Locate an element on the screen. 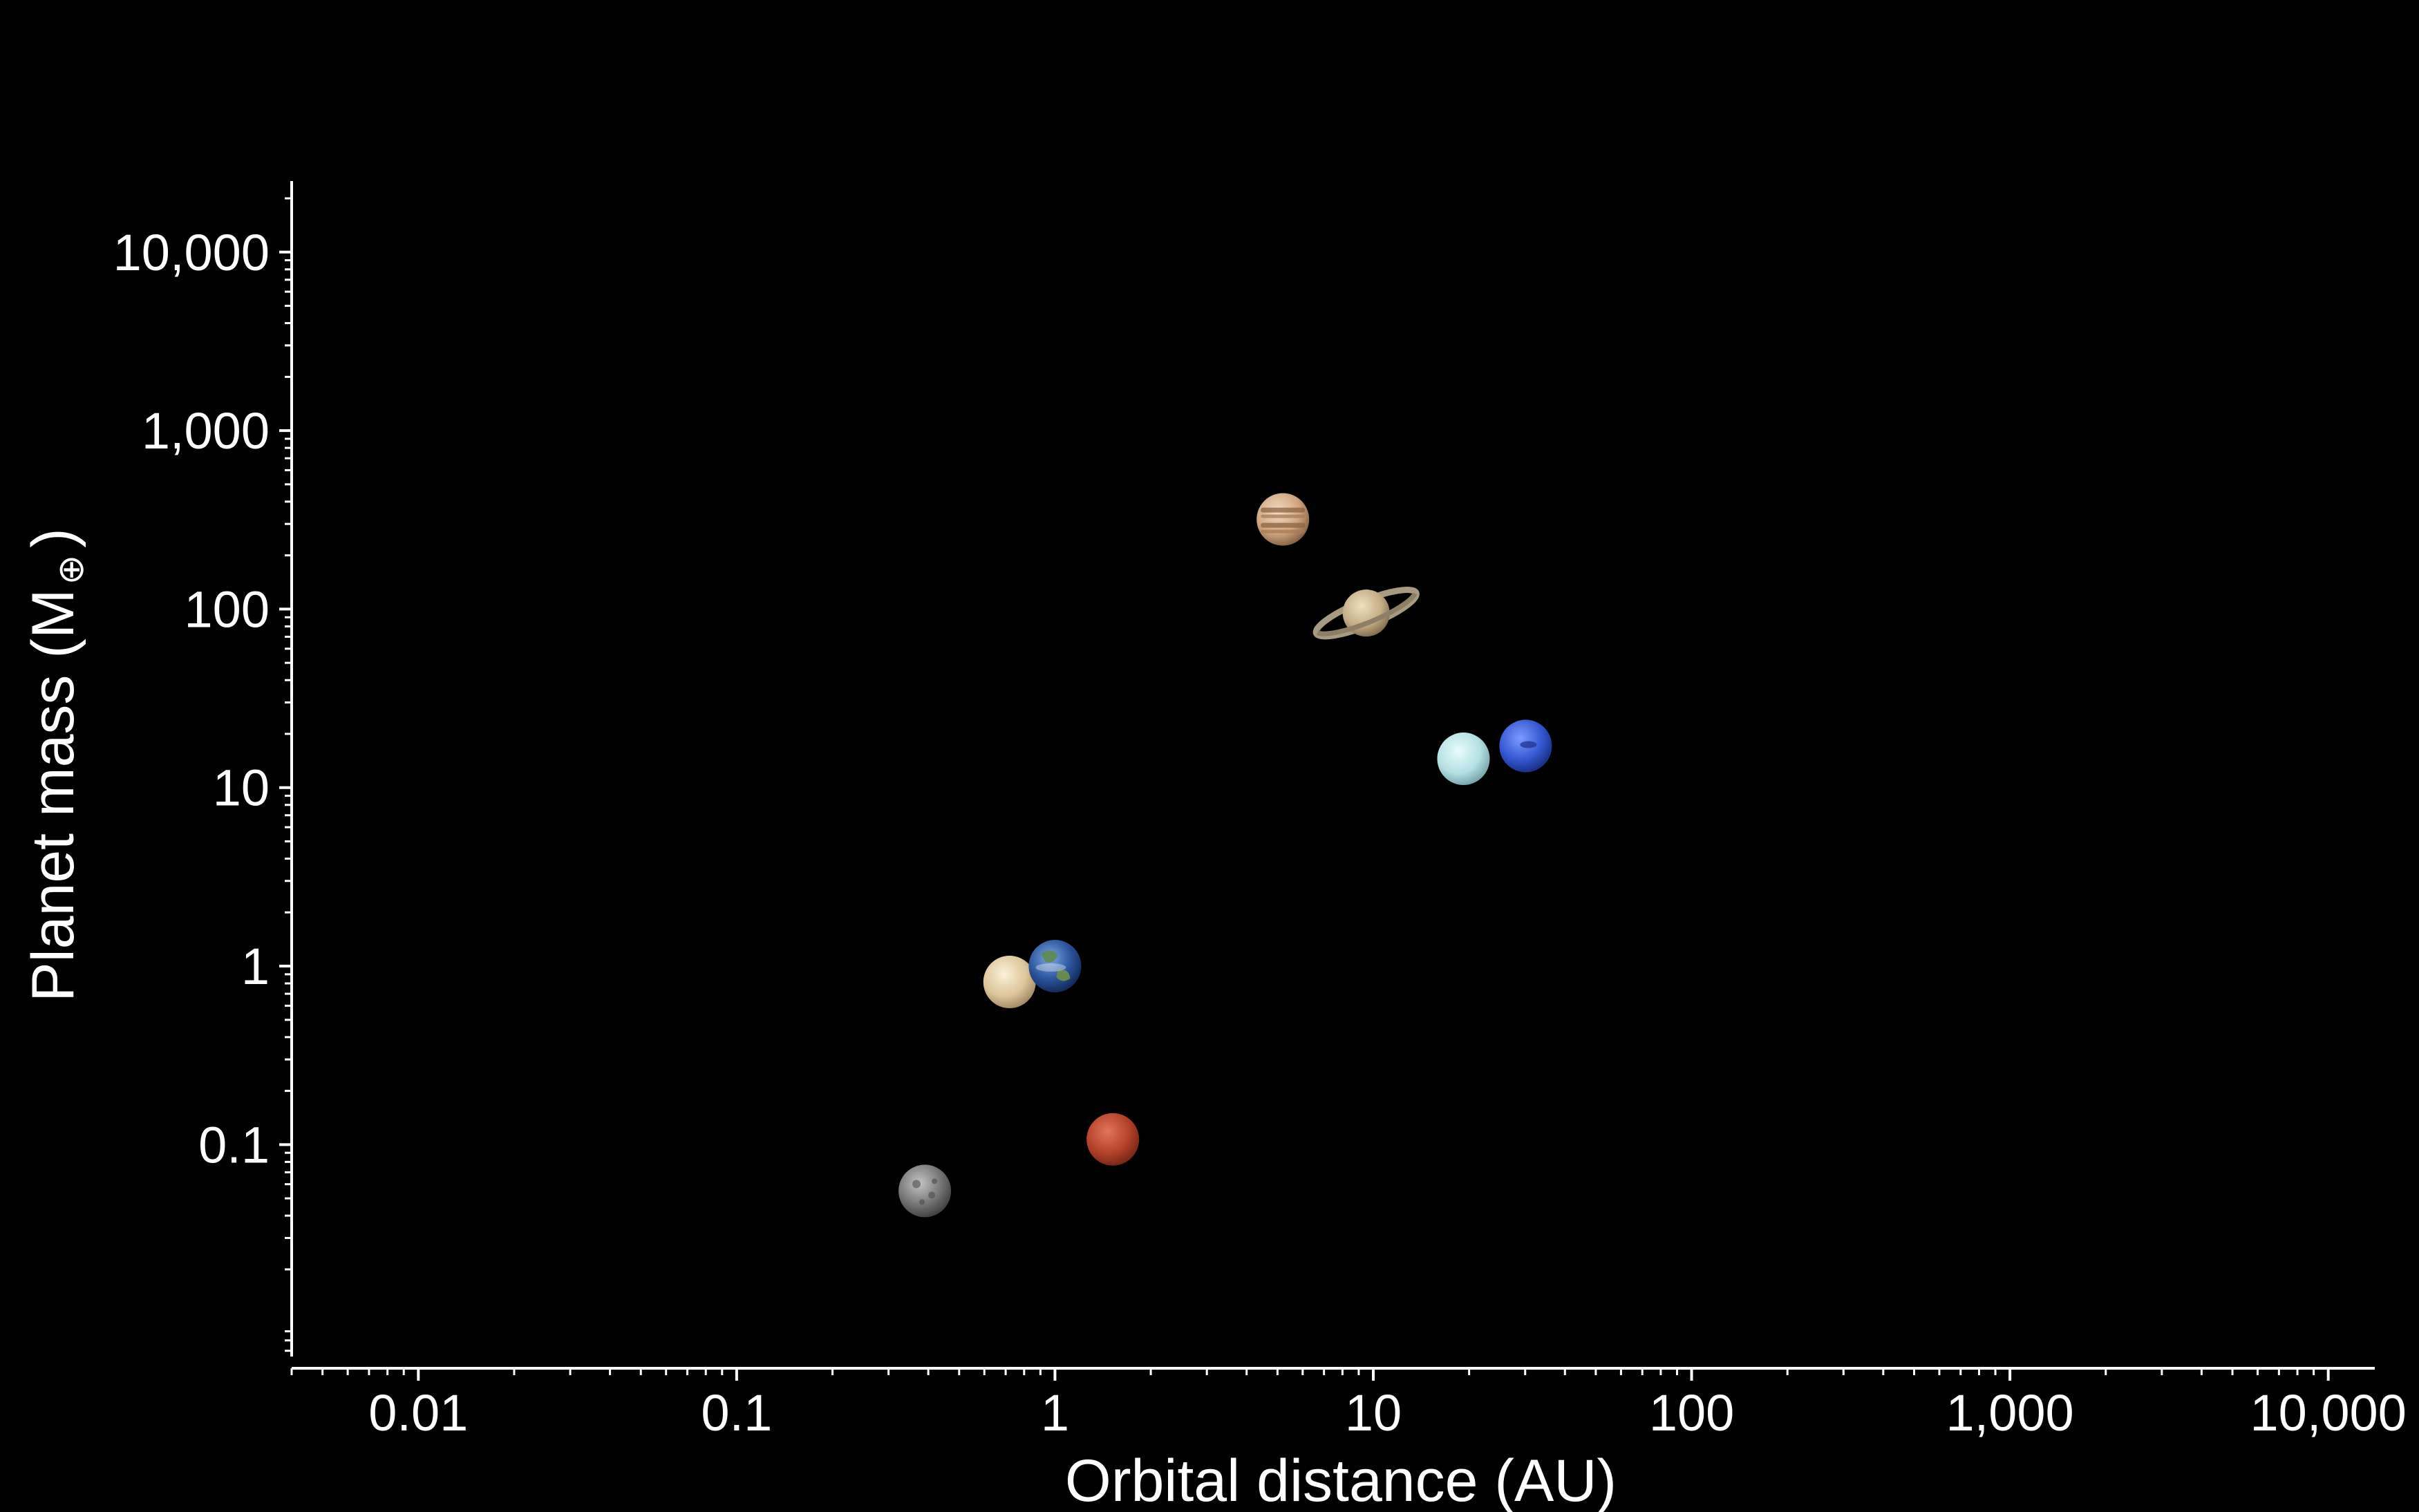 The width and height of the screenshot is (2419, 1512). mercury-icon is located at coordinates (925, 1191).